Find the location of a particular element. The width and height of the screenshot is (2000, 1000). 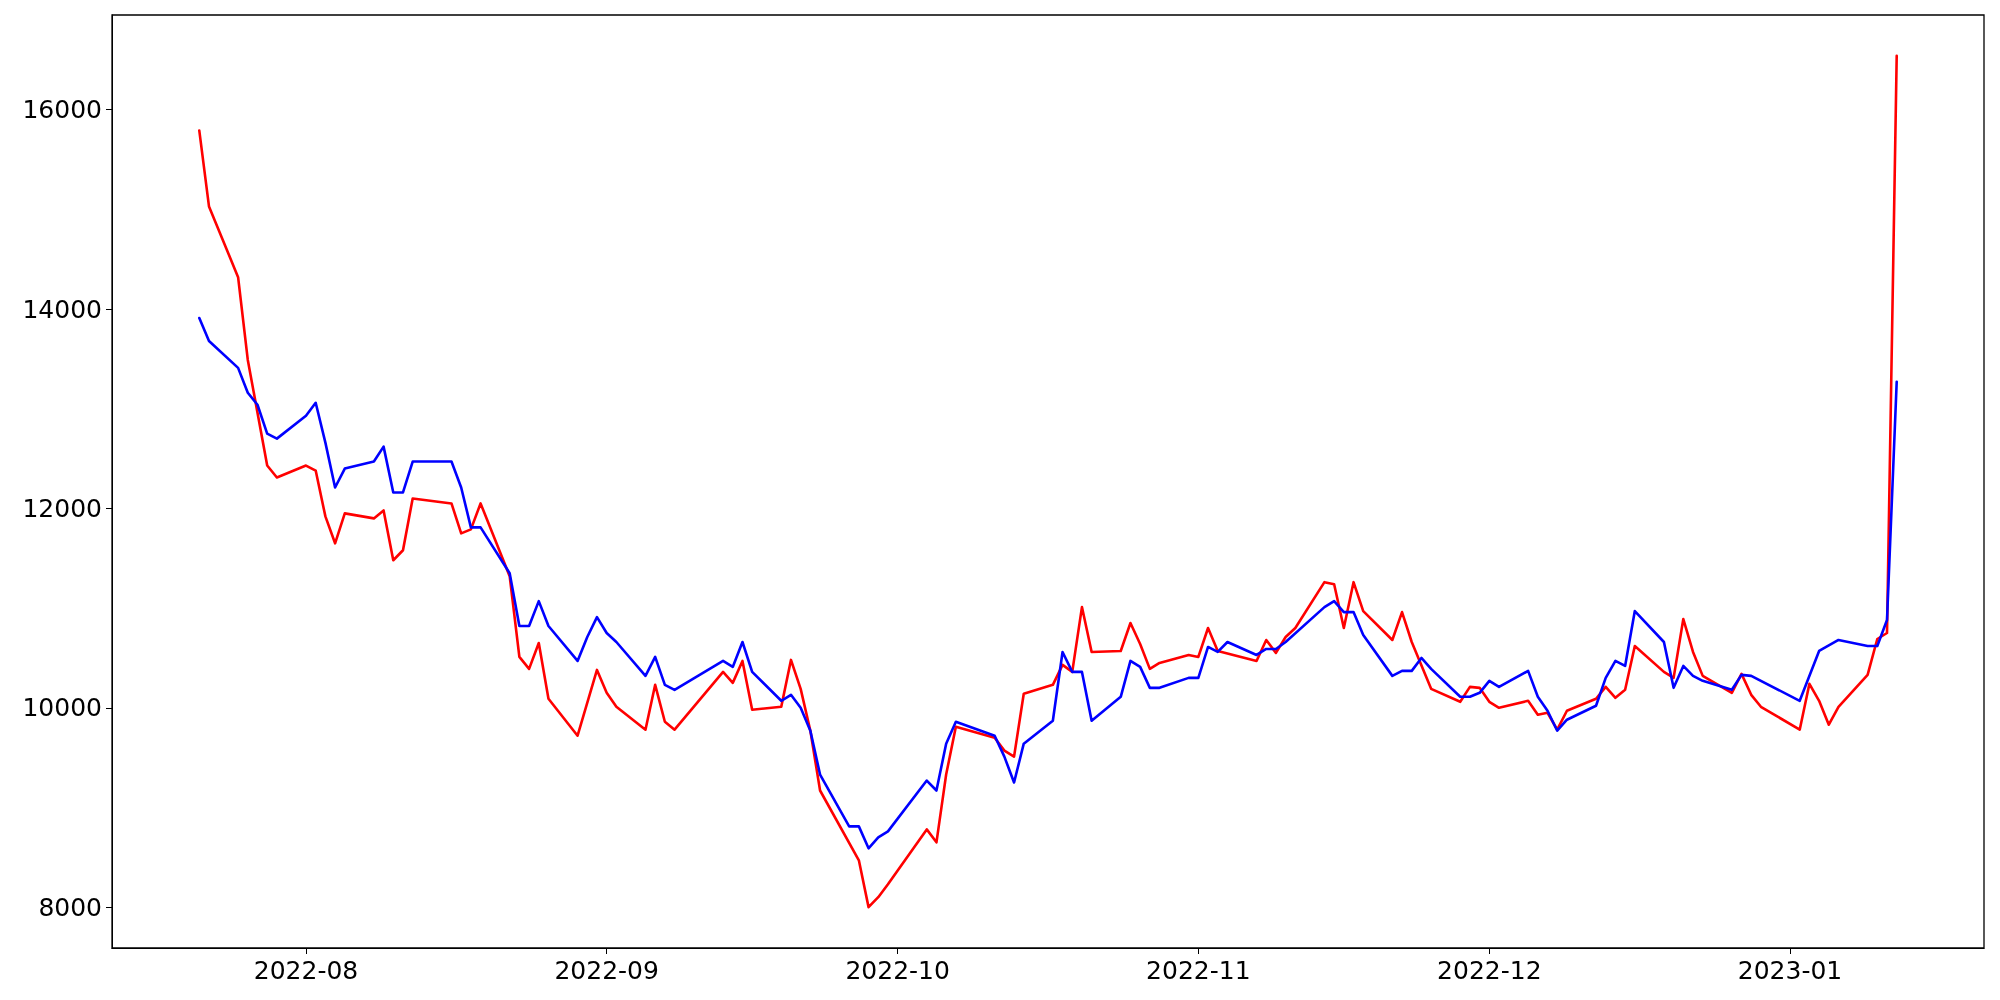

x-tick-label: 2022-08 is located at coordinates (306, 970).